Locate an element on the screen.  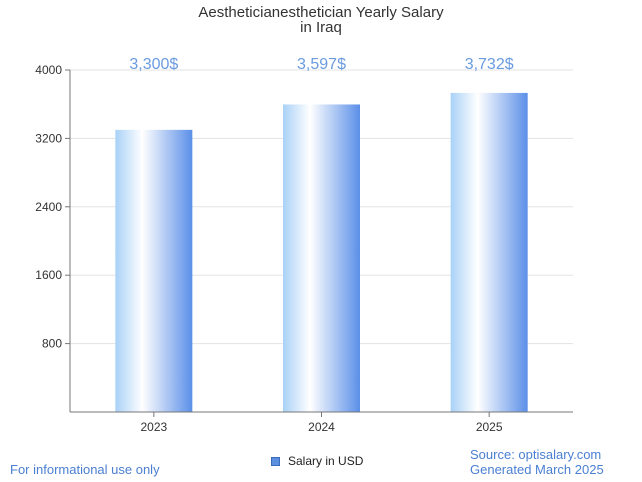
chart-subtitle: in Iraq is located at coordinates (321, 27).